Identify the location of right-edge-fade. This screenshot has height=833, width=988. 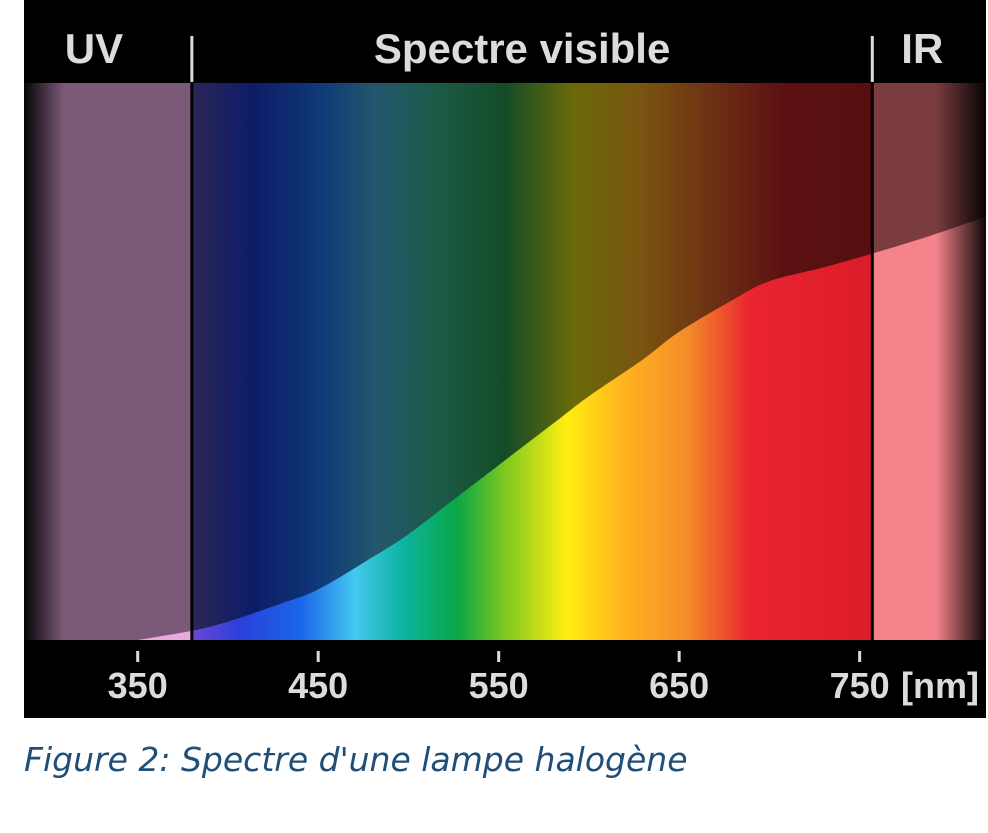
(961, 361).